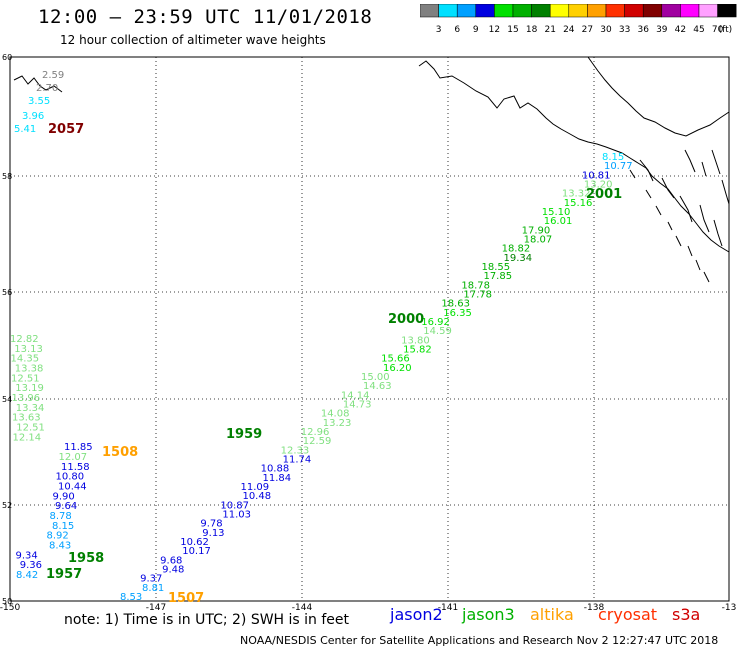 This screenshot has width=740, height=650. I want to click on swh-value: 2.70, so click(47, 88).